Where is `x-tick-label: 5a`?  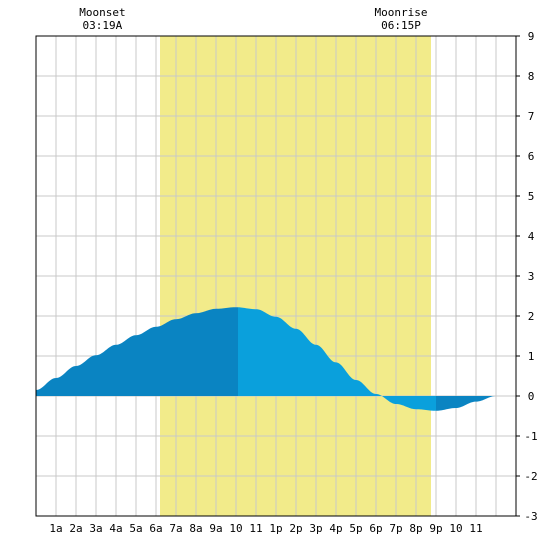 x-tick-label: 5a is located at coordinates (135, 528).